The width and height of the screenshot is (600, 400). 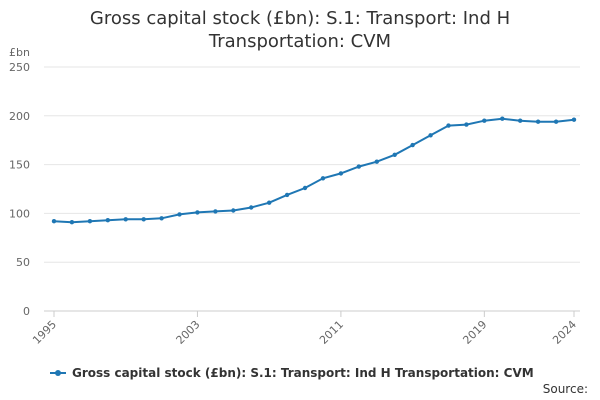 I want to click on x-tick-label: 2011, so click(x=331, y=332).